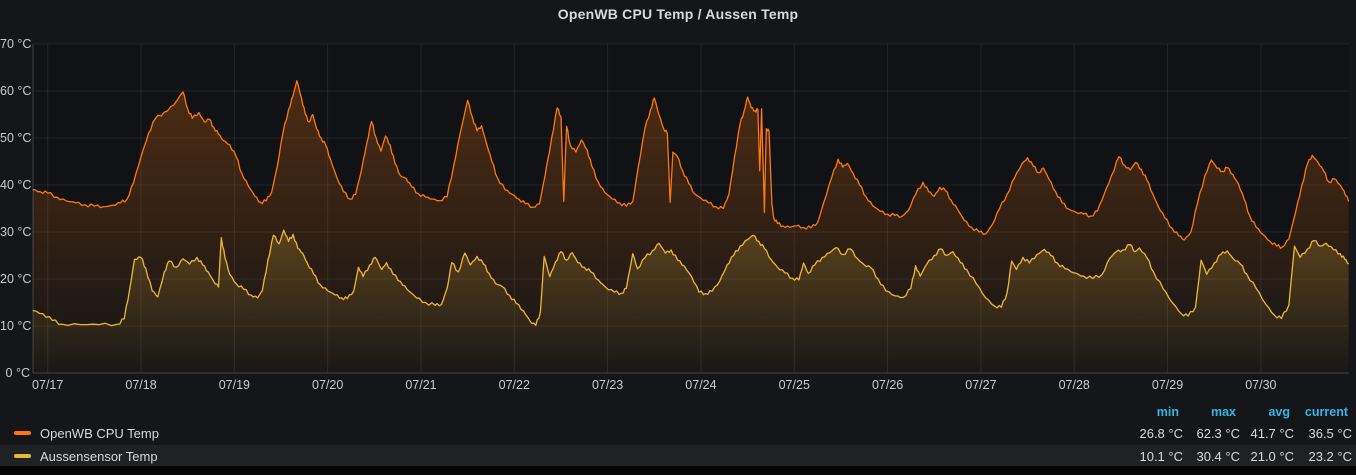  I want to click on legend-column-header-min: min, so click(1167, 411).